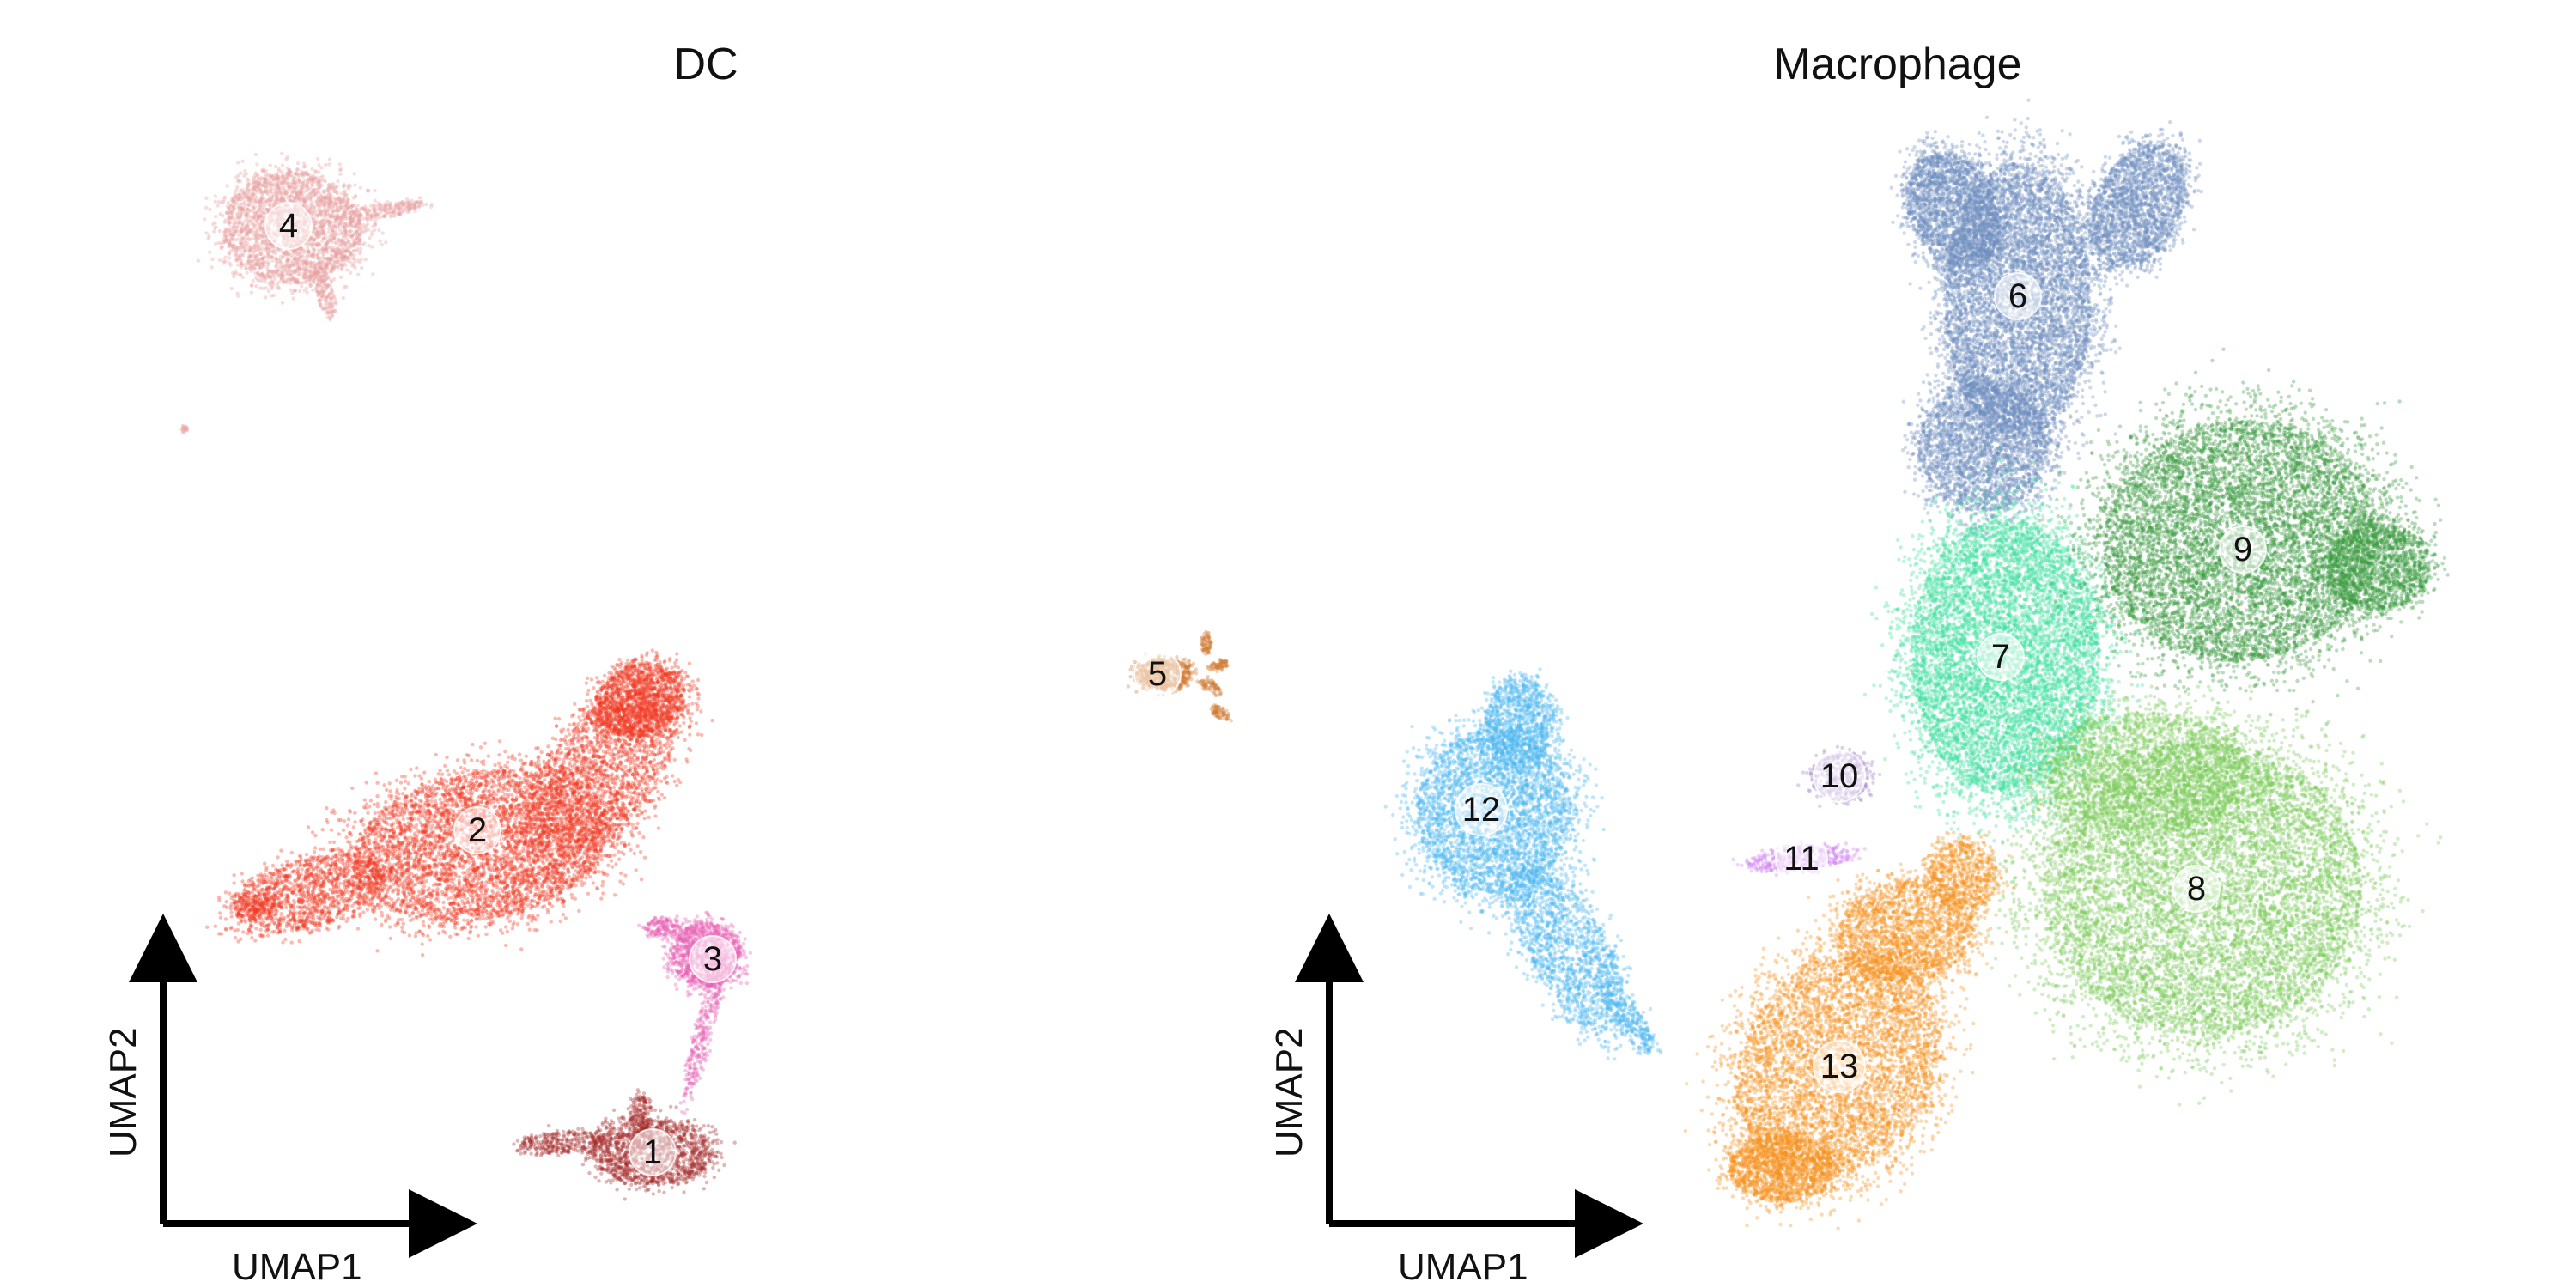 Image resolution: width=2576 pixels, height=1288 pixels. I want to click on panel-title-macrophage: Macrophage, so click(1897, 64).